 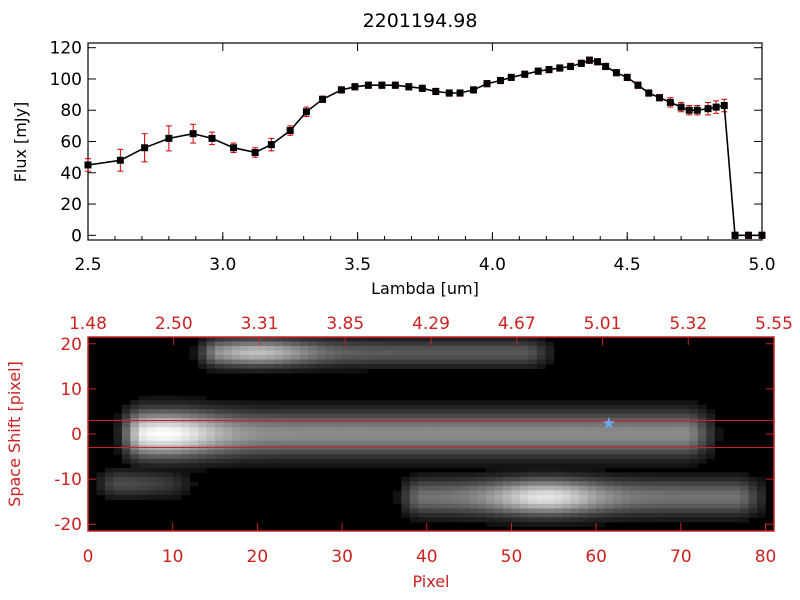 What do you see at coordinates (14, 434) in the screenshot?
I see `image-y-axis-title: Space Shift [pixel]` at bounding box center [14, 434].